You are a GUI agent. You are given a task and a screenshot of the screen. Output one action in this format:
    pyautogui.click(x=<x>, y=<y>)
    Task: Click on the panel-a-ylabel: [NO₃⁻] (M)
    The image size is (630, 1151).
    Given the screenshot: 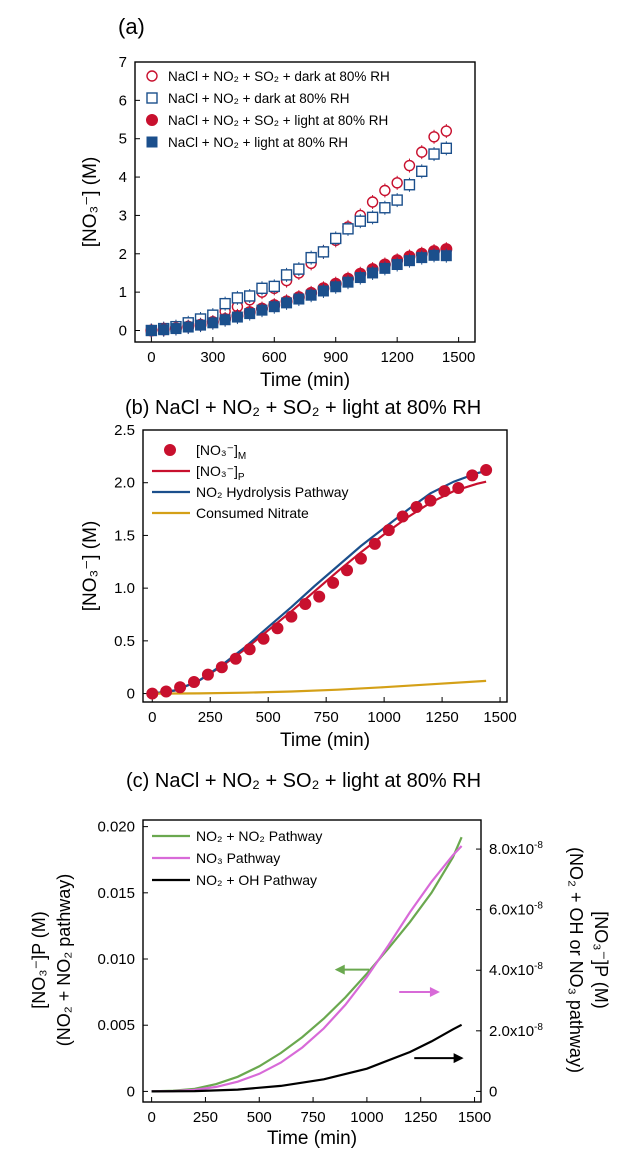 What is the action you would take?
    pyautogui.click(x=90, y=202)
    